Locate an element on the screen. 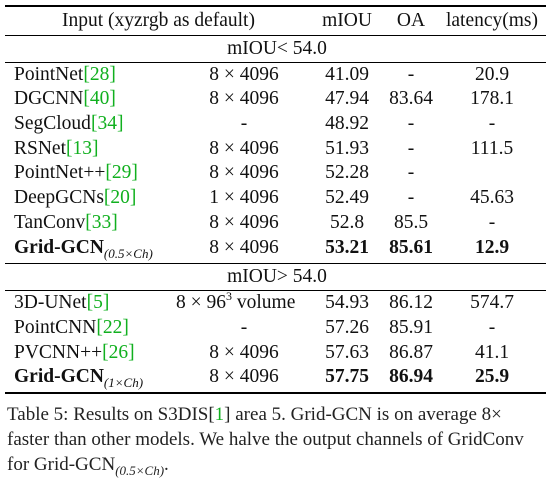 The image size is (554, 483). miou-value: 57.26 is located at coordinates (347, 327).